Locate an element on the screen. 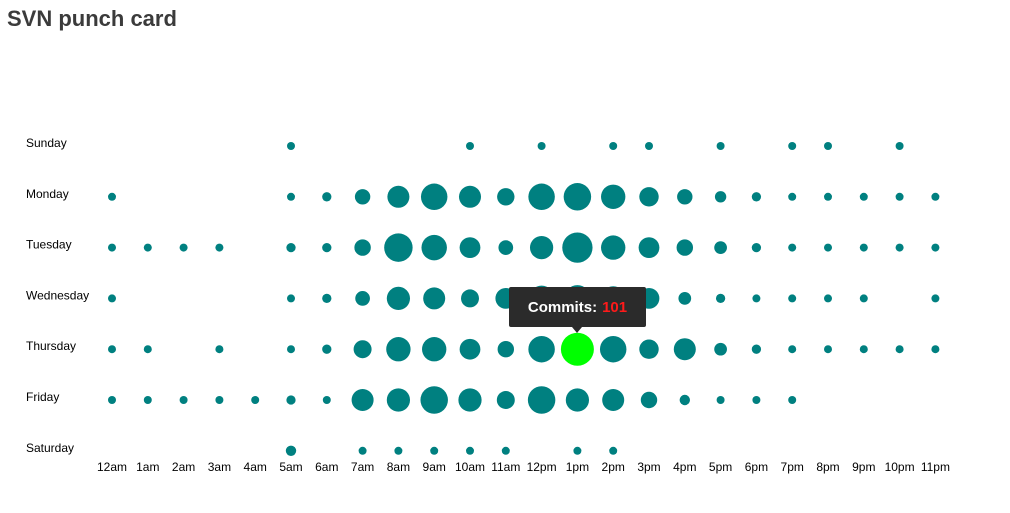  punch-dot-tuesday-11pm is located at coordinates (935, 247).